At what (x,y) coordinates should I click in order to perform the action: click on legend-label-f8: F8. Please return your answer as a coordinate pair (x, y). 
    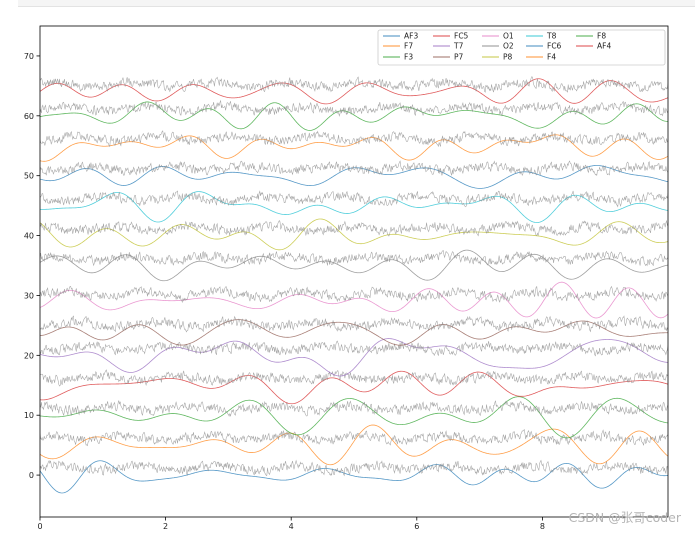
    Looking at the image, I should click on (601, 36).